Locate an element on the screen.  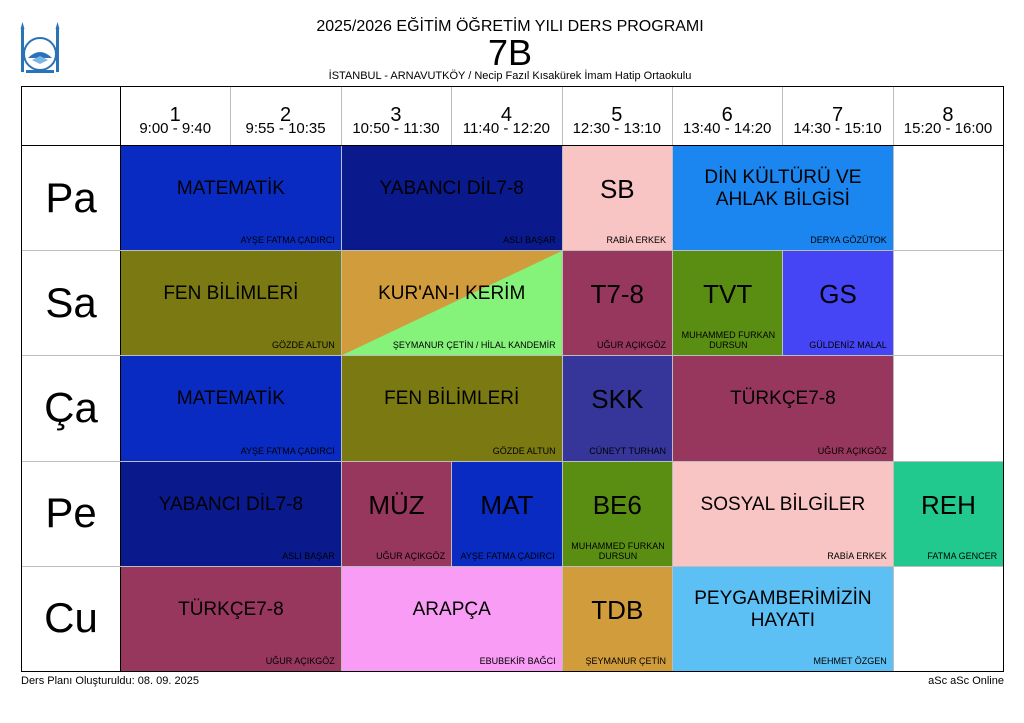
period-number: 1 is located at coordinates (175, 115).